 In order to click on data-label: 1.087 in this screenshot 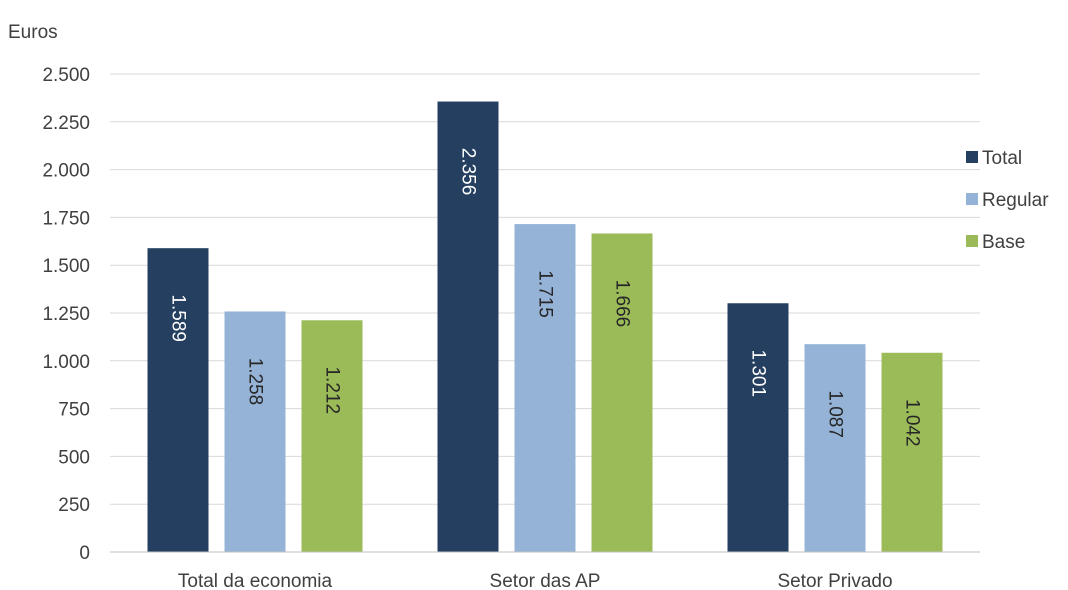, I will do `click(835, 414)`.